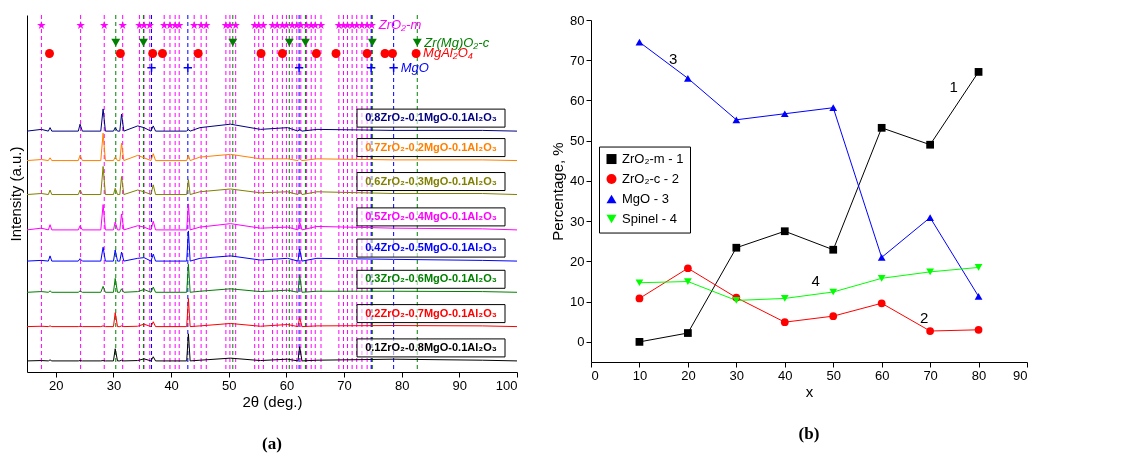 The height and width of the screenshot is (461, 1136). I want to click on annotation: 4, so click(815, 280).